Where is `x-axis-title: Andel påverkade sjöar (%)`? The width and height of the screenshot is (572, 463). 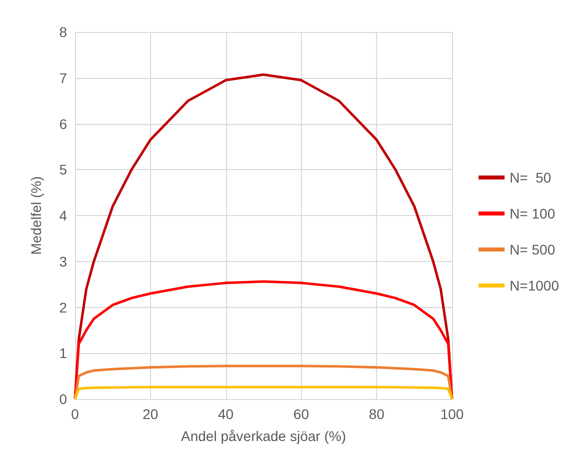
x-axis-title: Andel påverkade sjöar (%) is located at coordinates (263, 436).